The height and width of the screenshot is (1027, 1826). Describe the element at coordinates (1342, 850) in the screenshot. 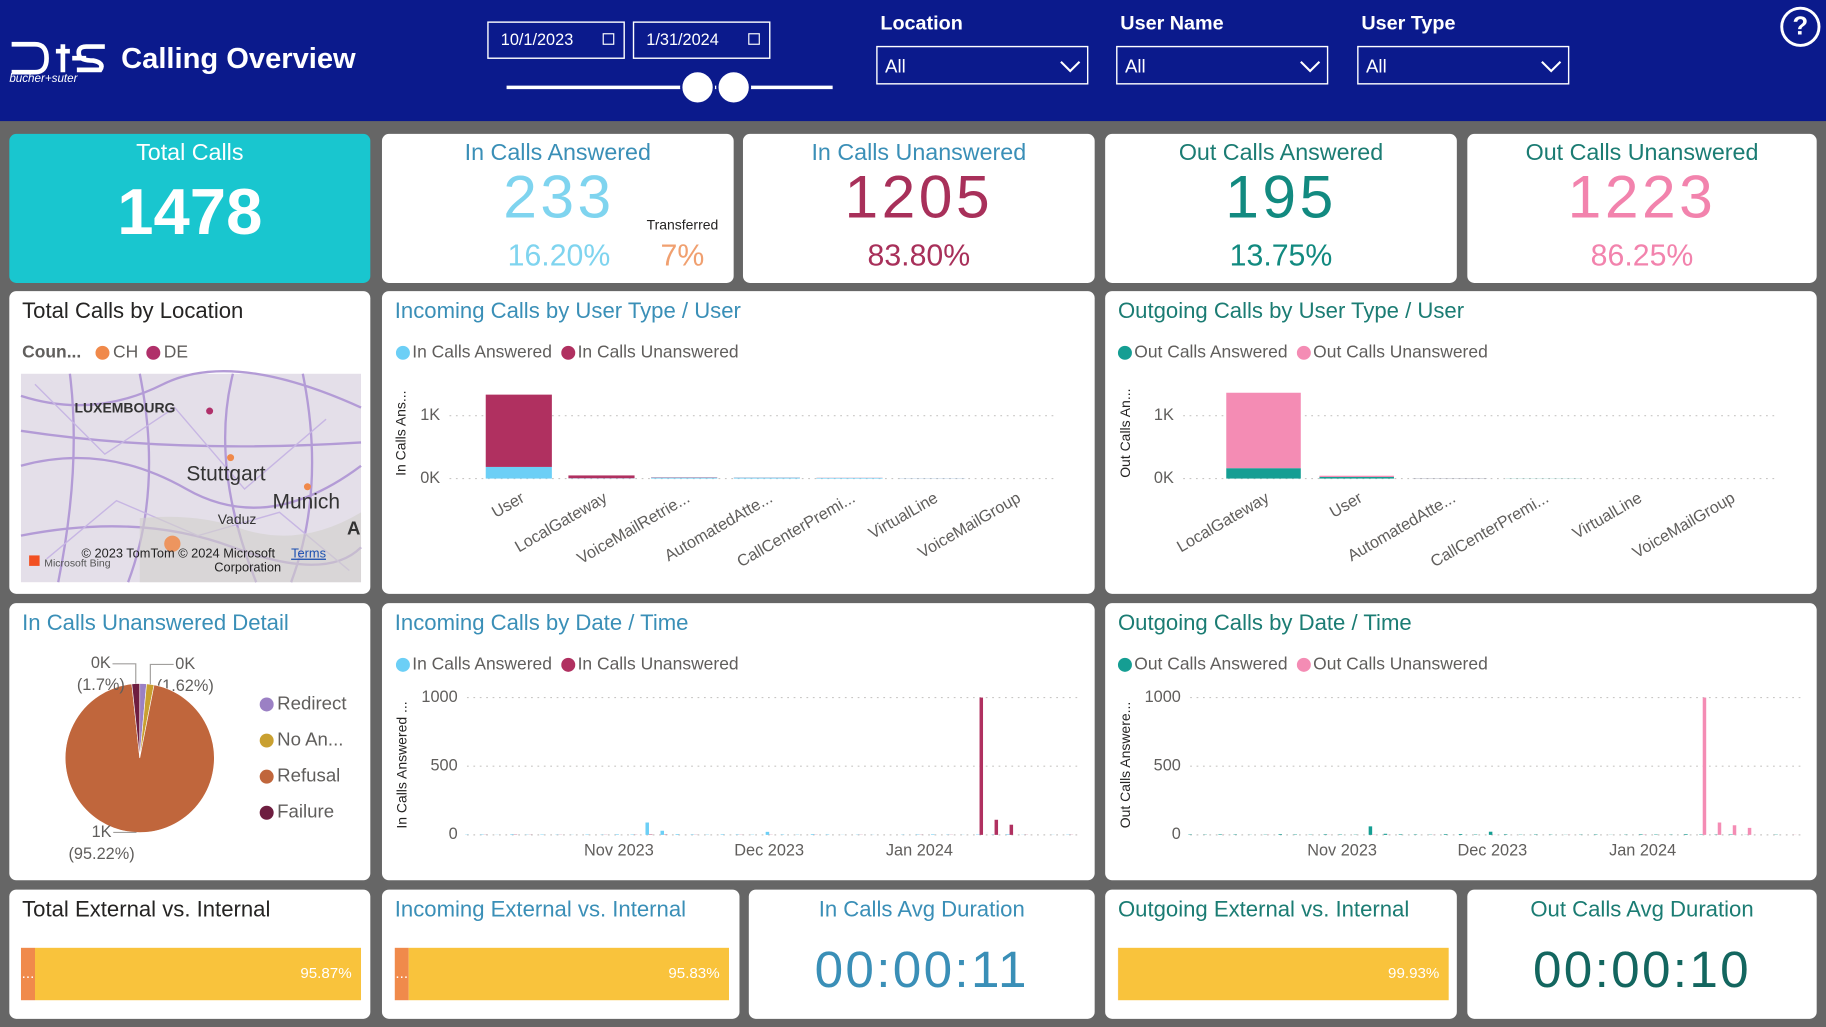

I see `x-tick-label: Nov 2023` at that location.